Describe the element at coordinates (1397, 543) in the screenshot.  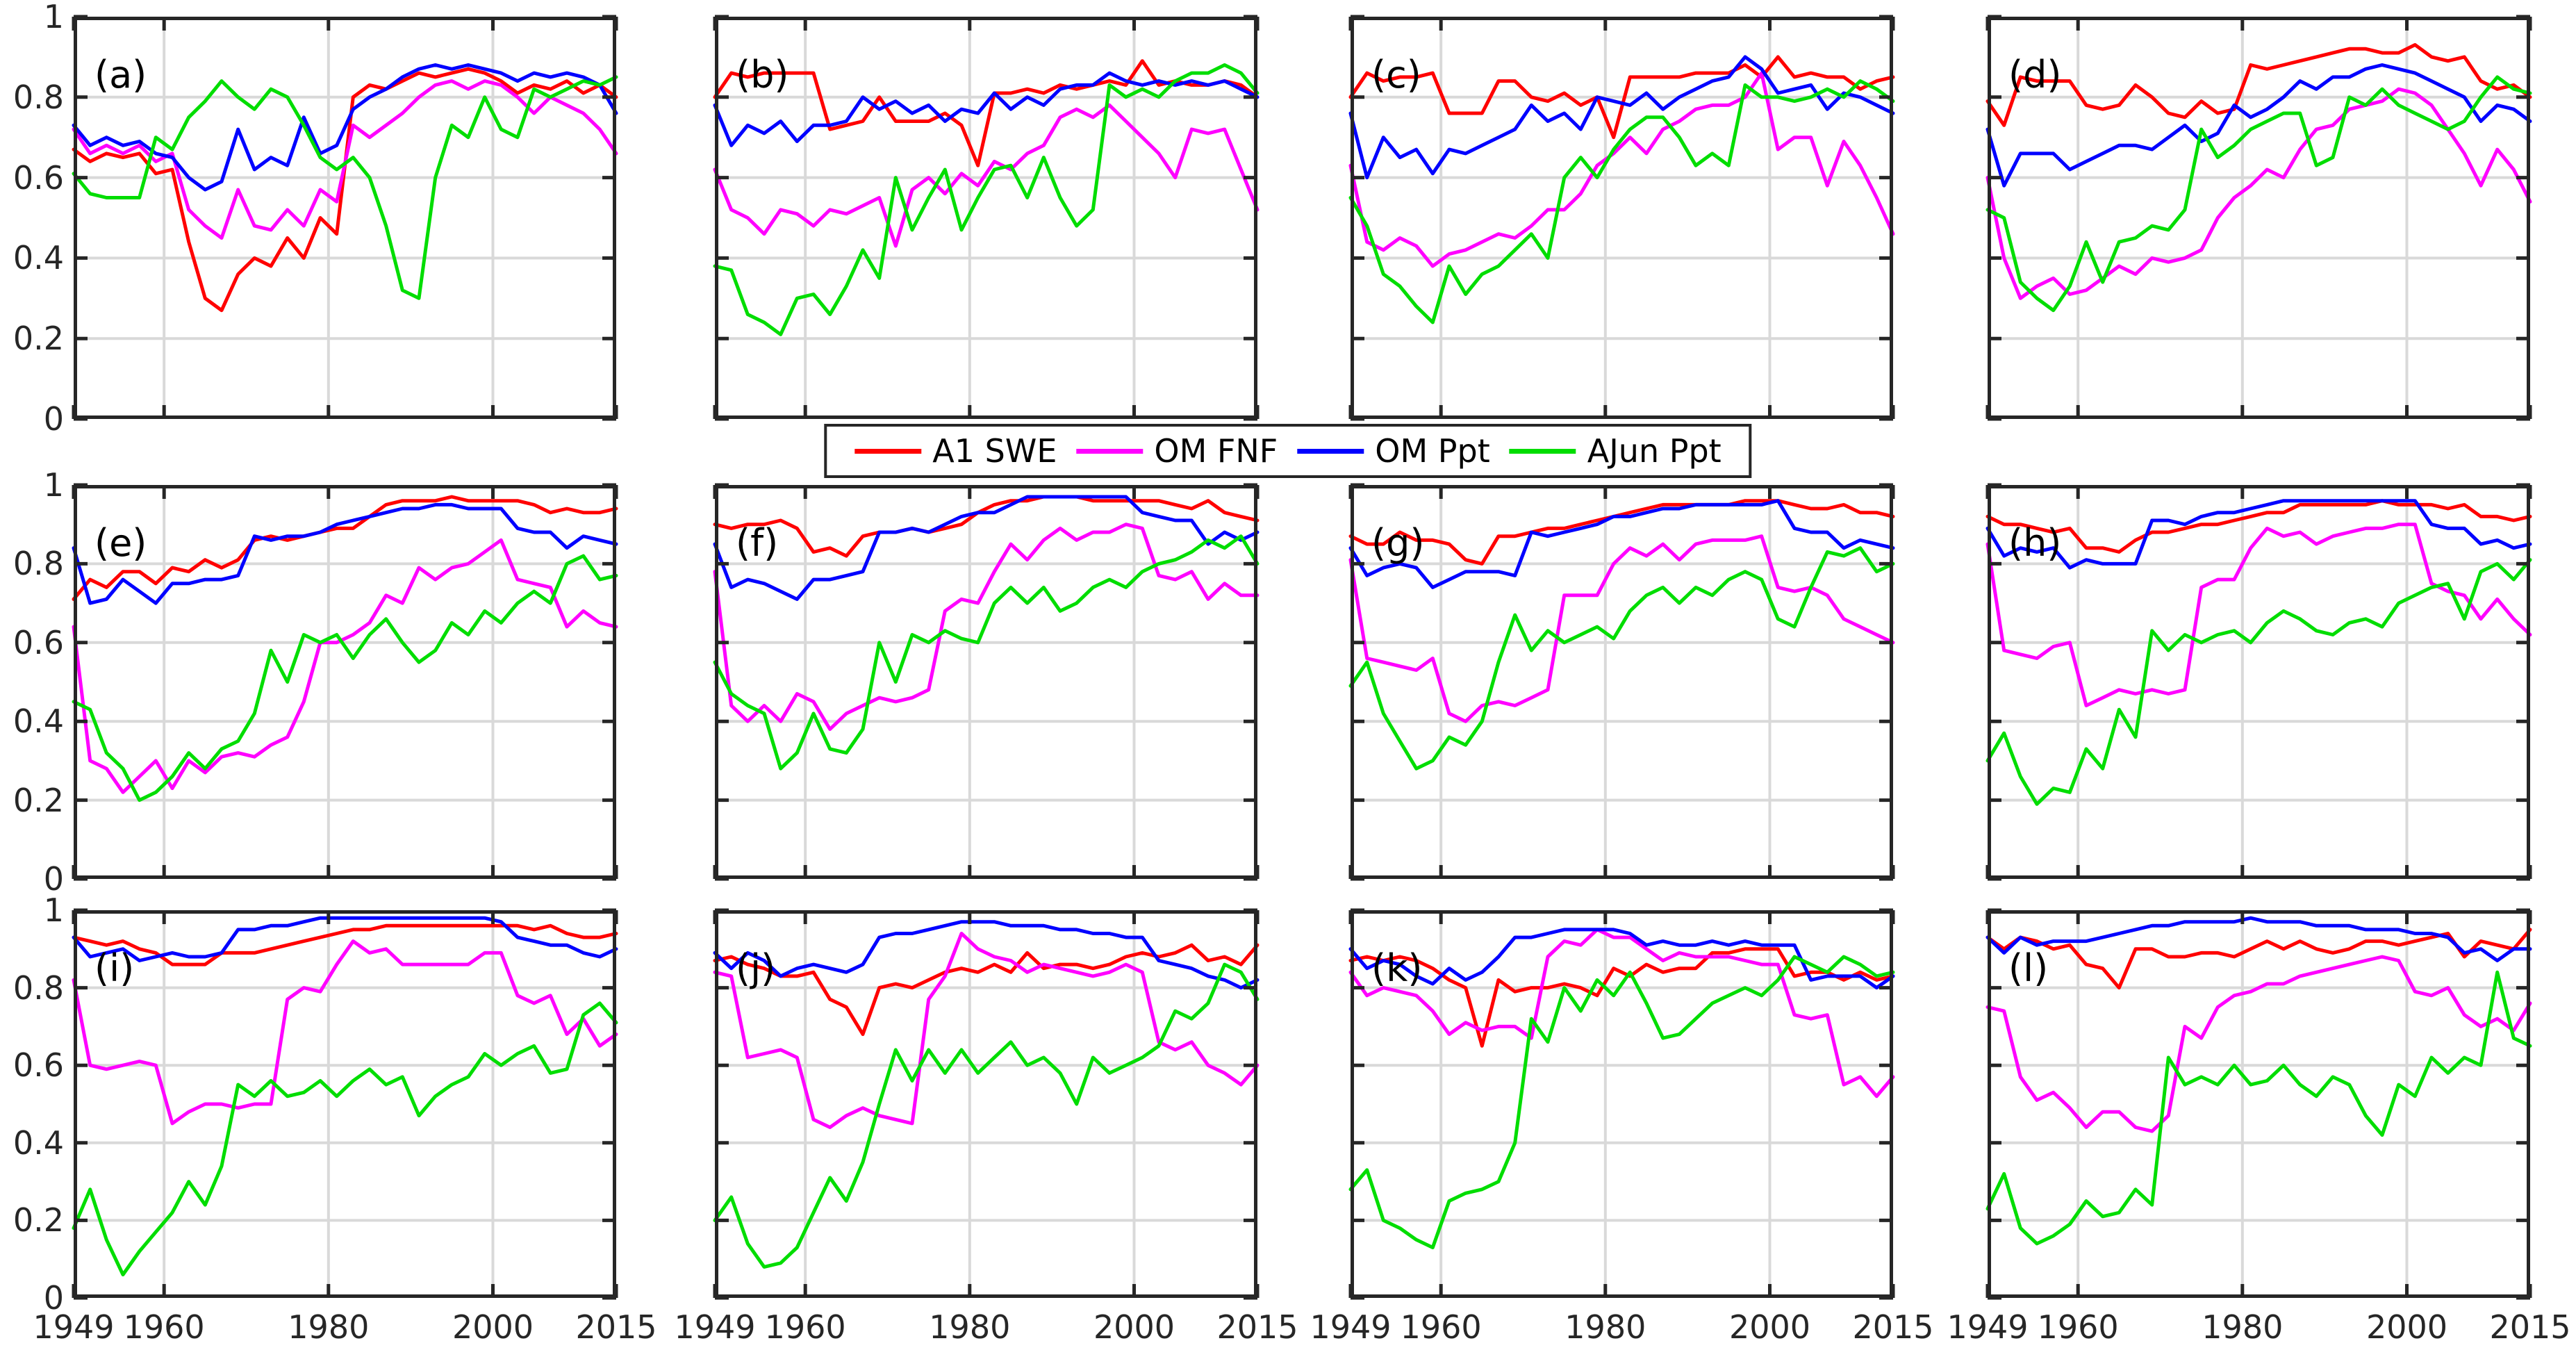
I see `panel-label: (g)` at that location.